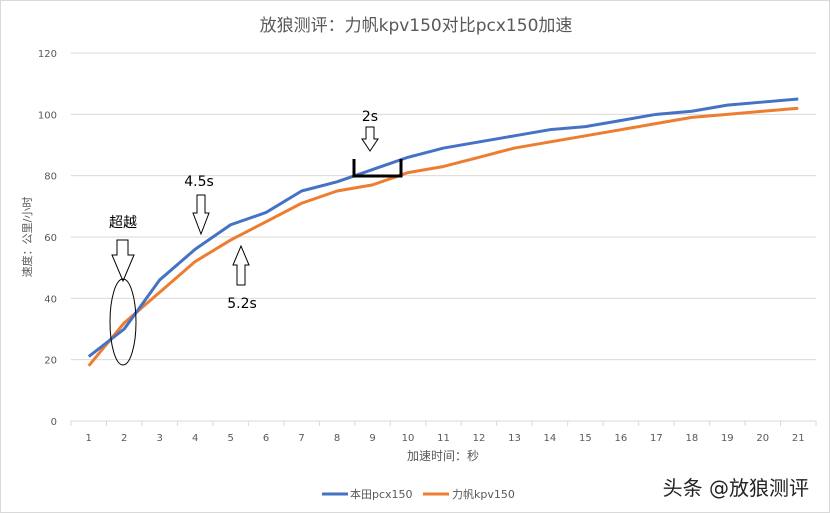 Image resolution: width=830 pixels, height=513 pixels. Describe the element at coordinates (50, 361) in the screenshot. I see `y-tick-label: 20` at that location.